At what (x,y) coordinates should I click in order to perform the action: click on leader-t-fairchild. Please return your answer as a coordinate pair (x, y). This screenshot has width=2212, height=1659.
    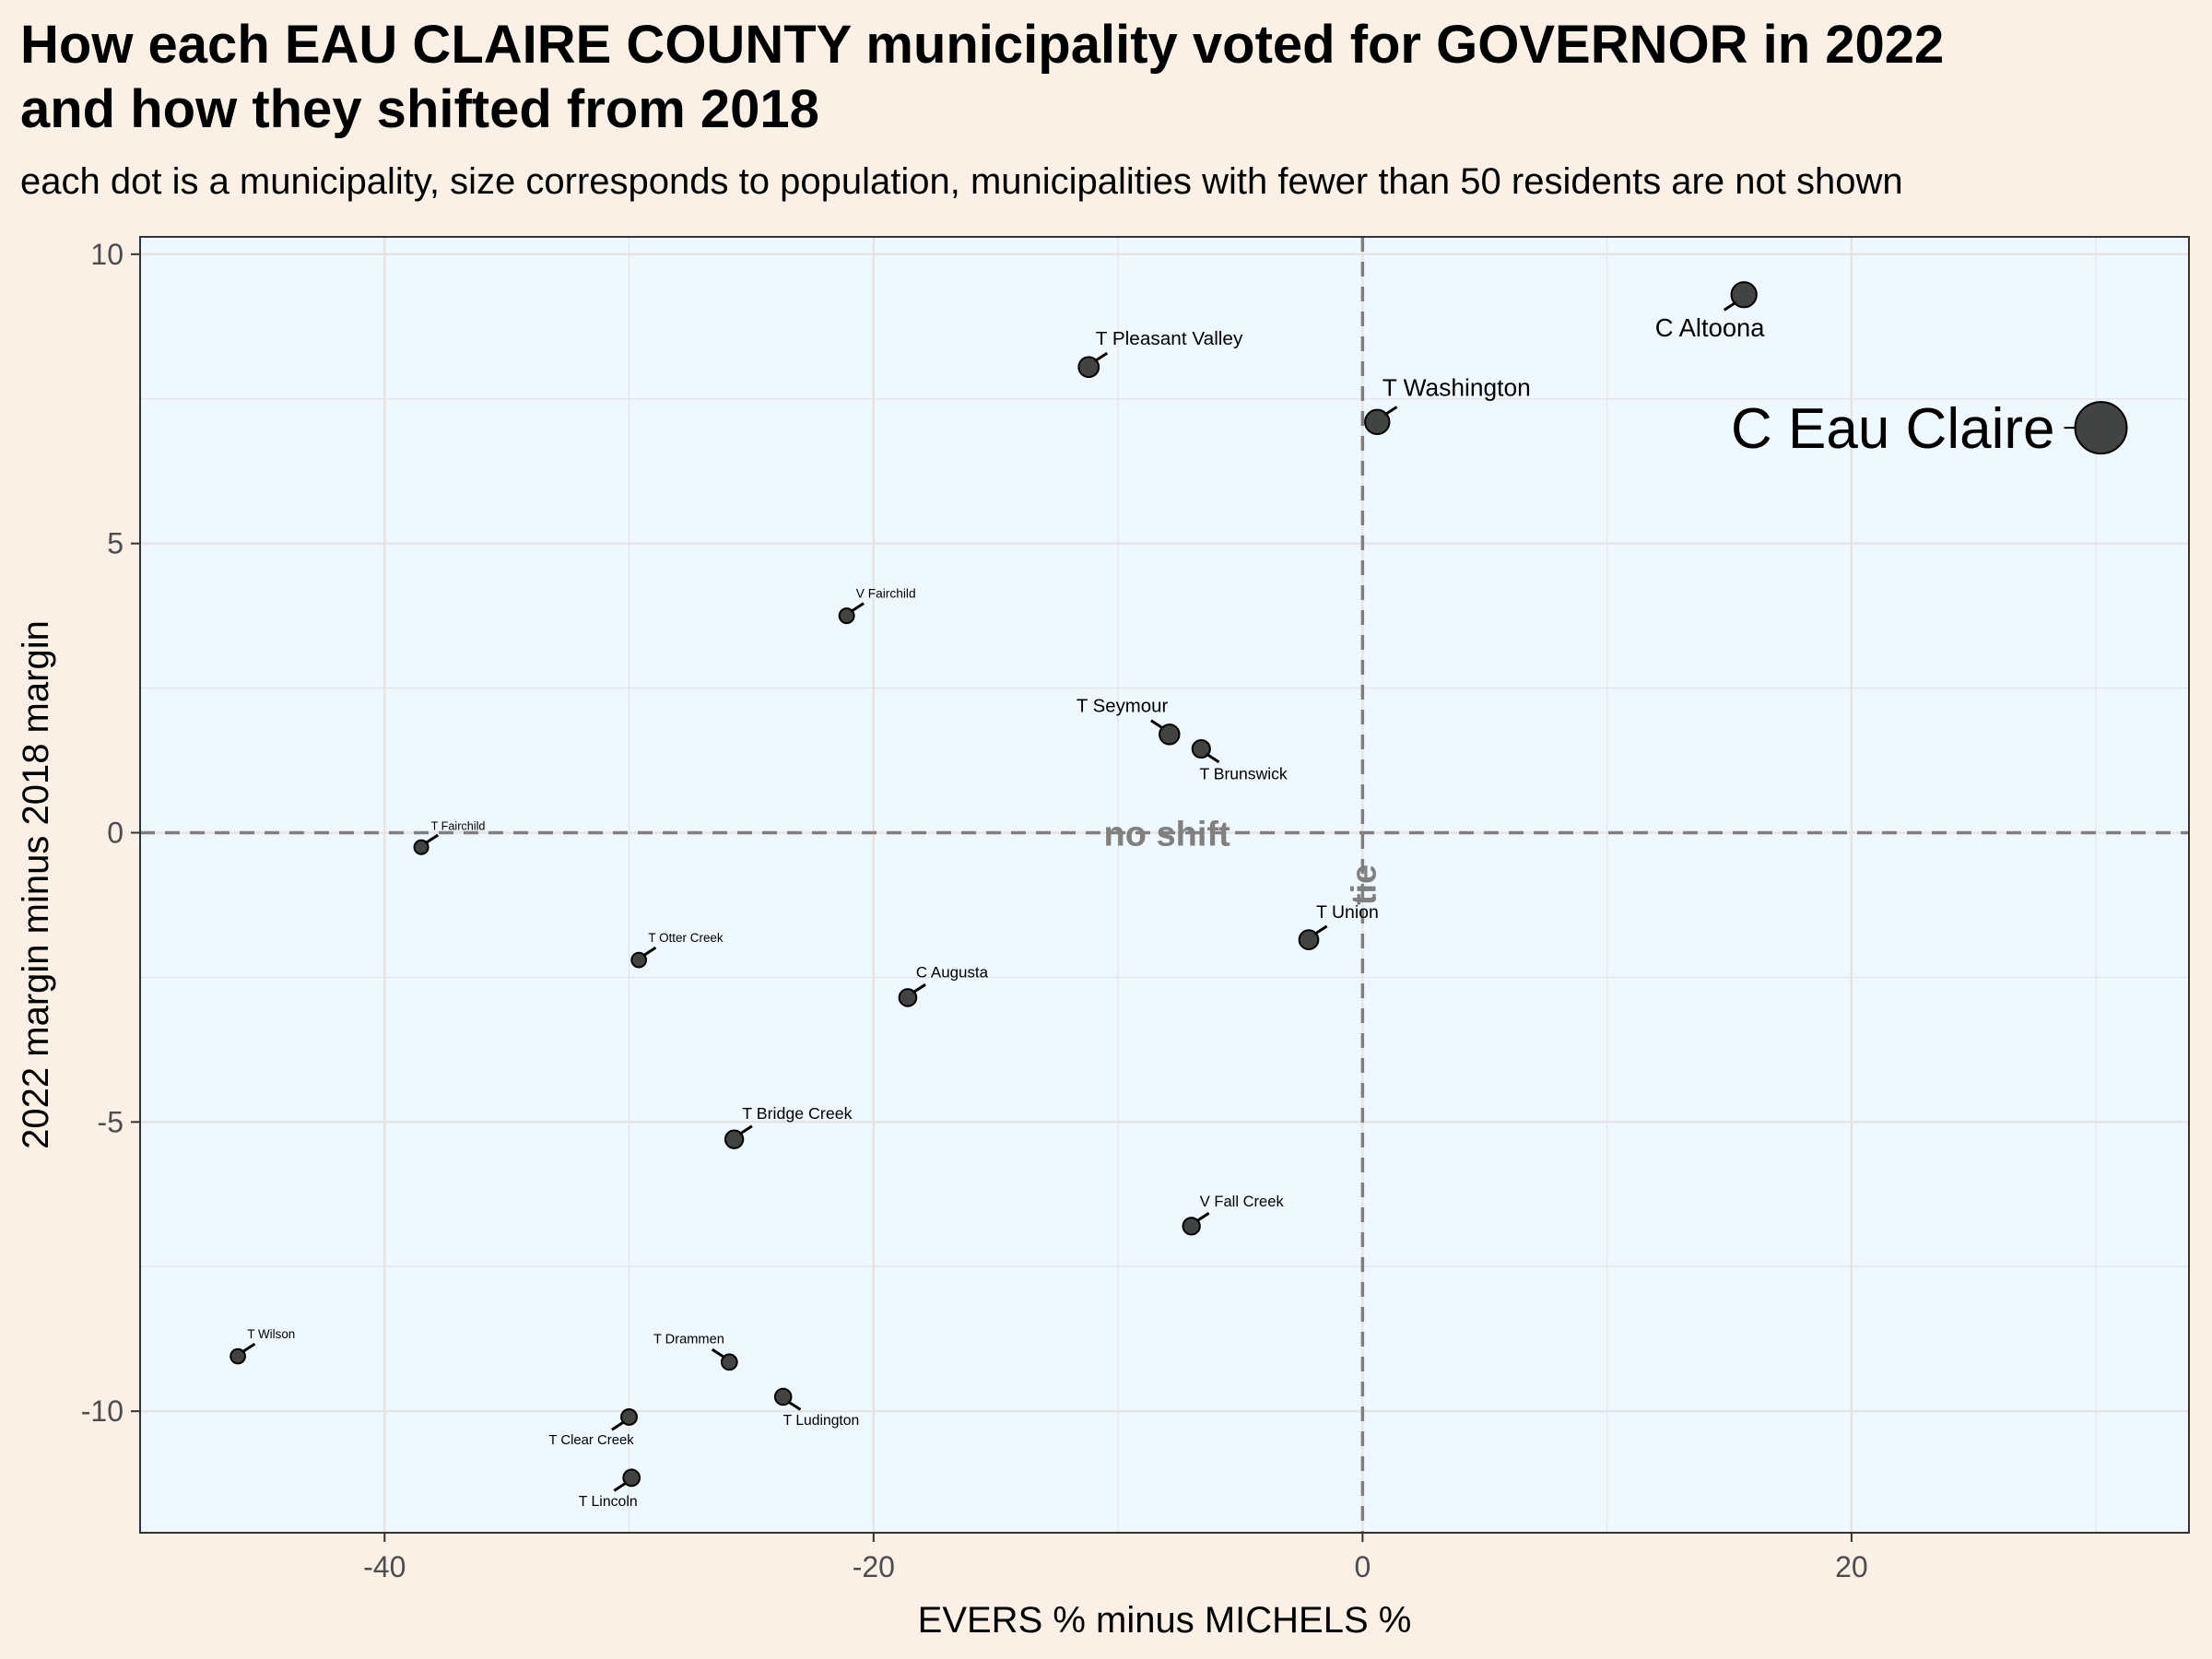
    Looking at the image, I should click on (432, 839).